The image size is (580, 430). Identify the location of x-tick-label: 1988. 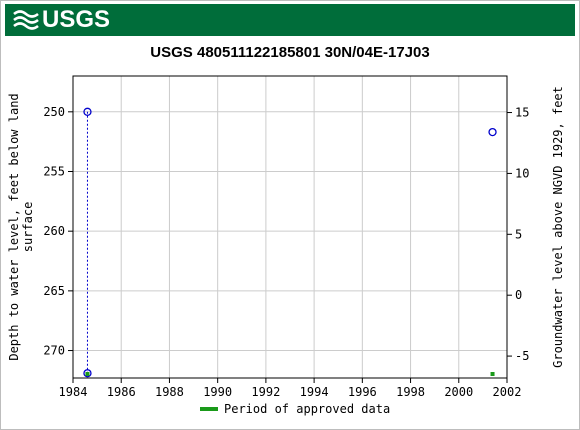
(169, 392).